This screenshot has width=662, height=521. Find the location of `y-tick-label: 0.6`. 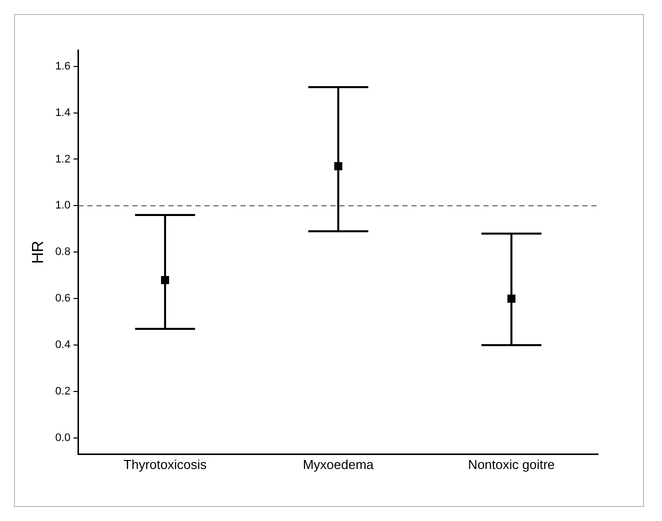

y-tick-label: 0.6 is located at coordinates (62, 298).